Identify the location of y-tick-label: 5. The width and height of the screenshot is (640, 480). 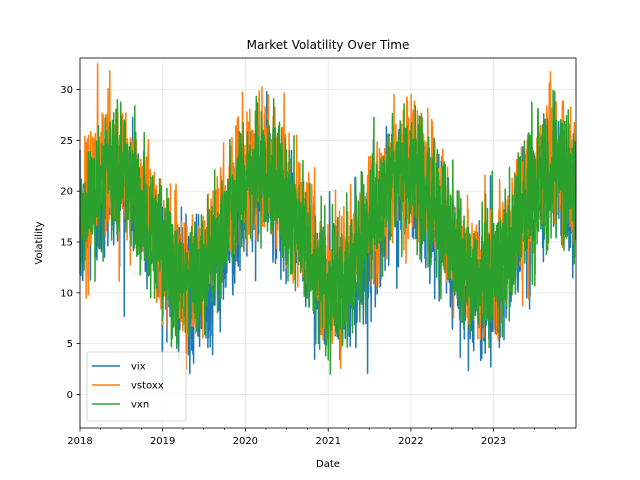
(70, 344).